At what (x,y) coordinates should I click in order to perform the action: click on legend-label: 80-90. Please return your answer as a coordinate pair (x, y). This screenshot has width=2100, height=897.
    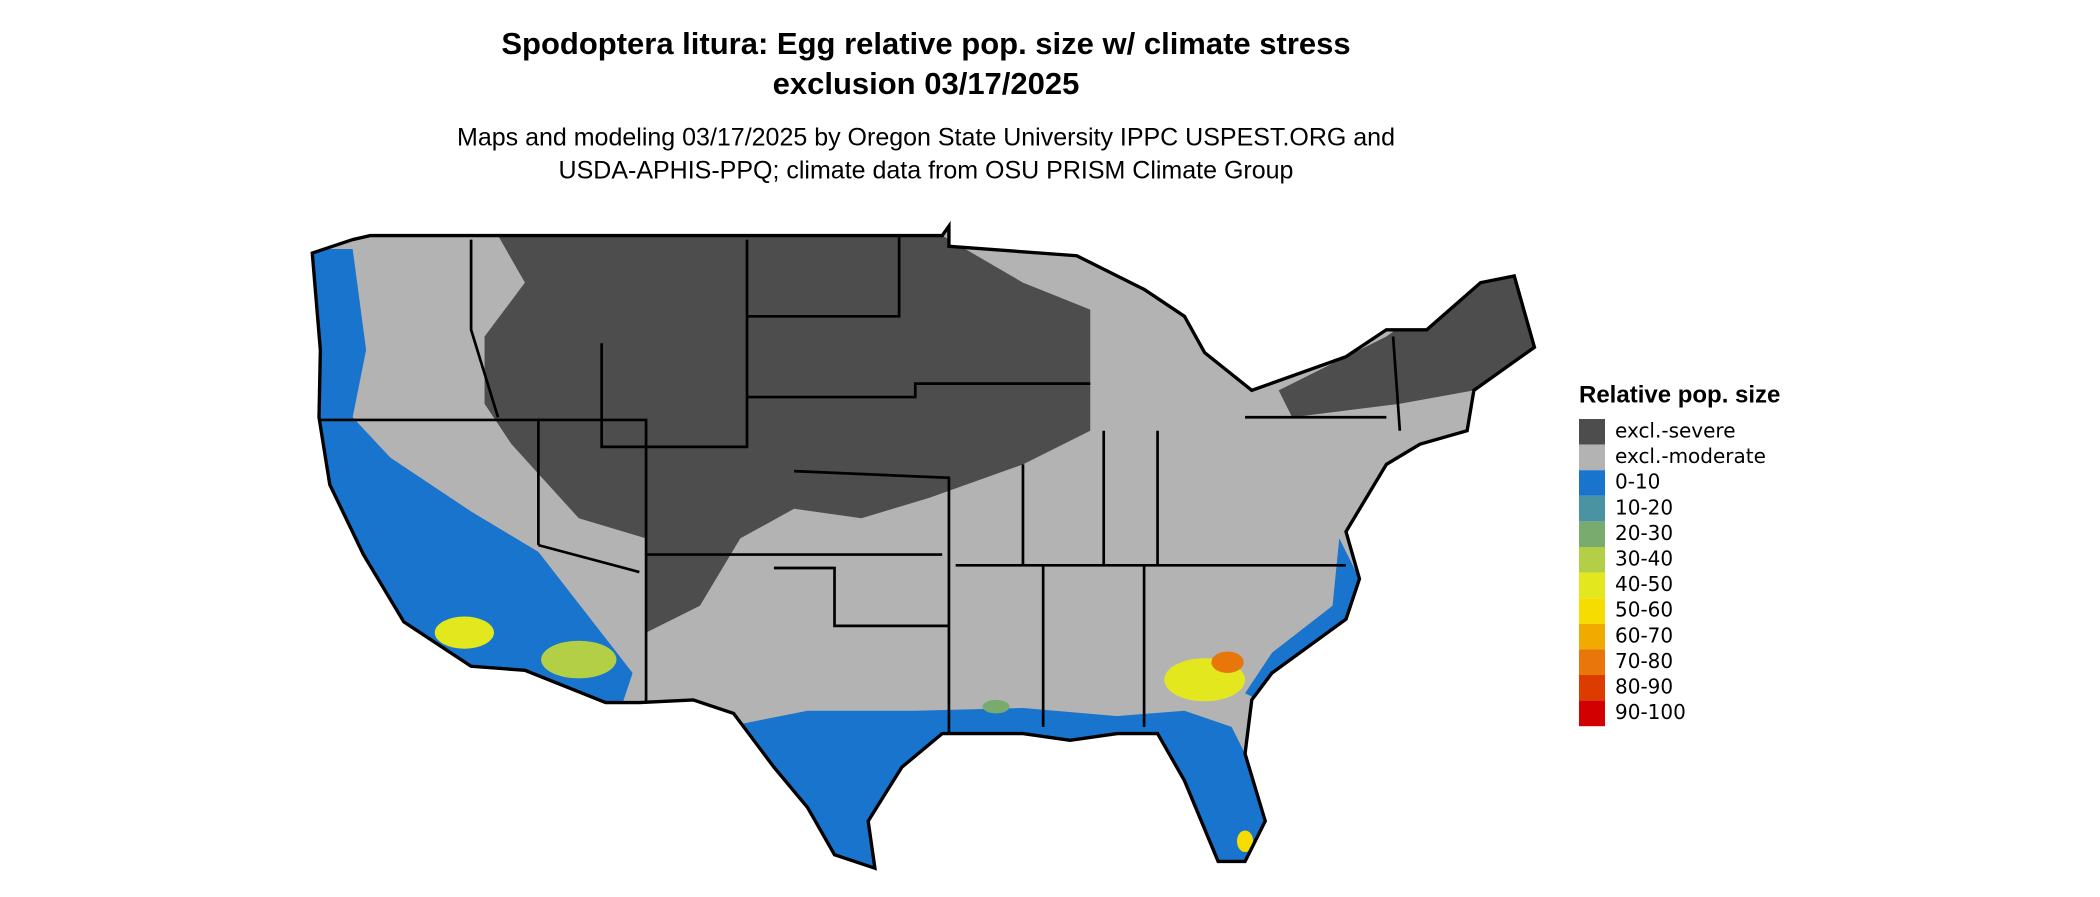
    Looking at the image, I should click on (1644, 687).